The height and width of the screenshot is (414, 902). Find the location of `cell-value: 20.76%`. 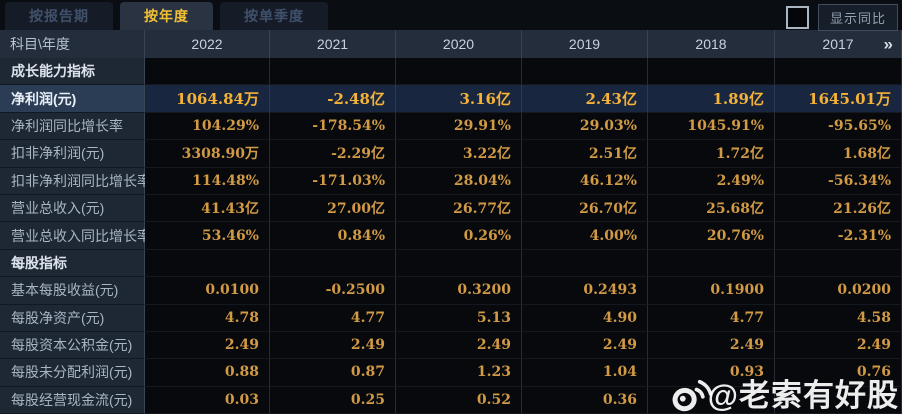

cell-value: 20.76% is located at coordinates (711, 236).